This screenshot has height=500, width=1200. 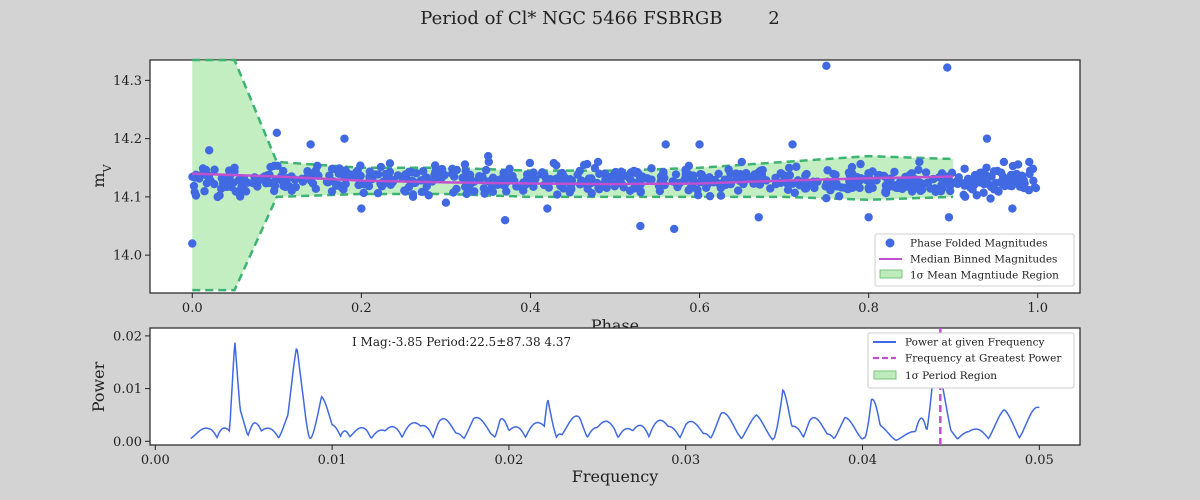 What do you see at coordinates (615, 392) in the screenshot?
I see `power-line` at bounding box center [615, 392].